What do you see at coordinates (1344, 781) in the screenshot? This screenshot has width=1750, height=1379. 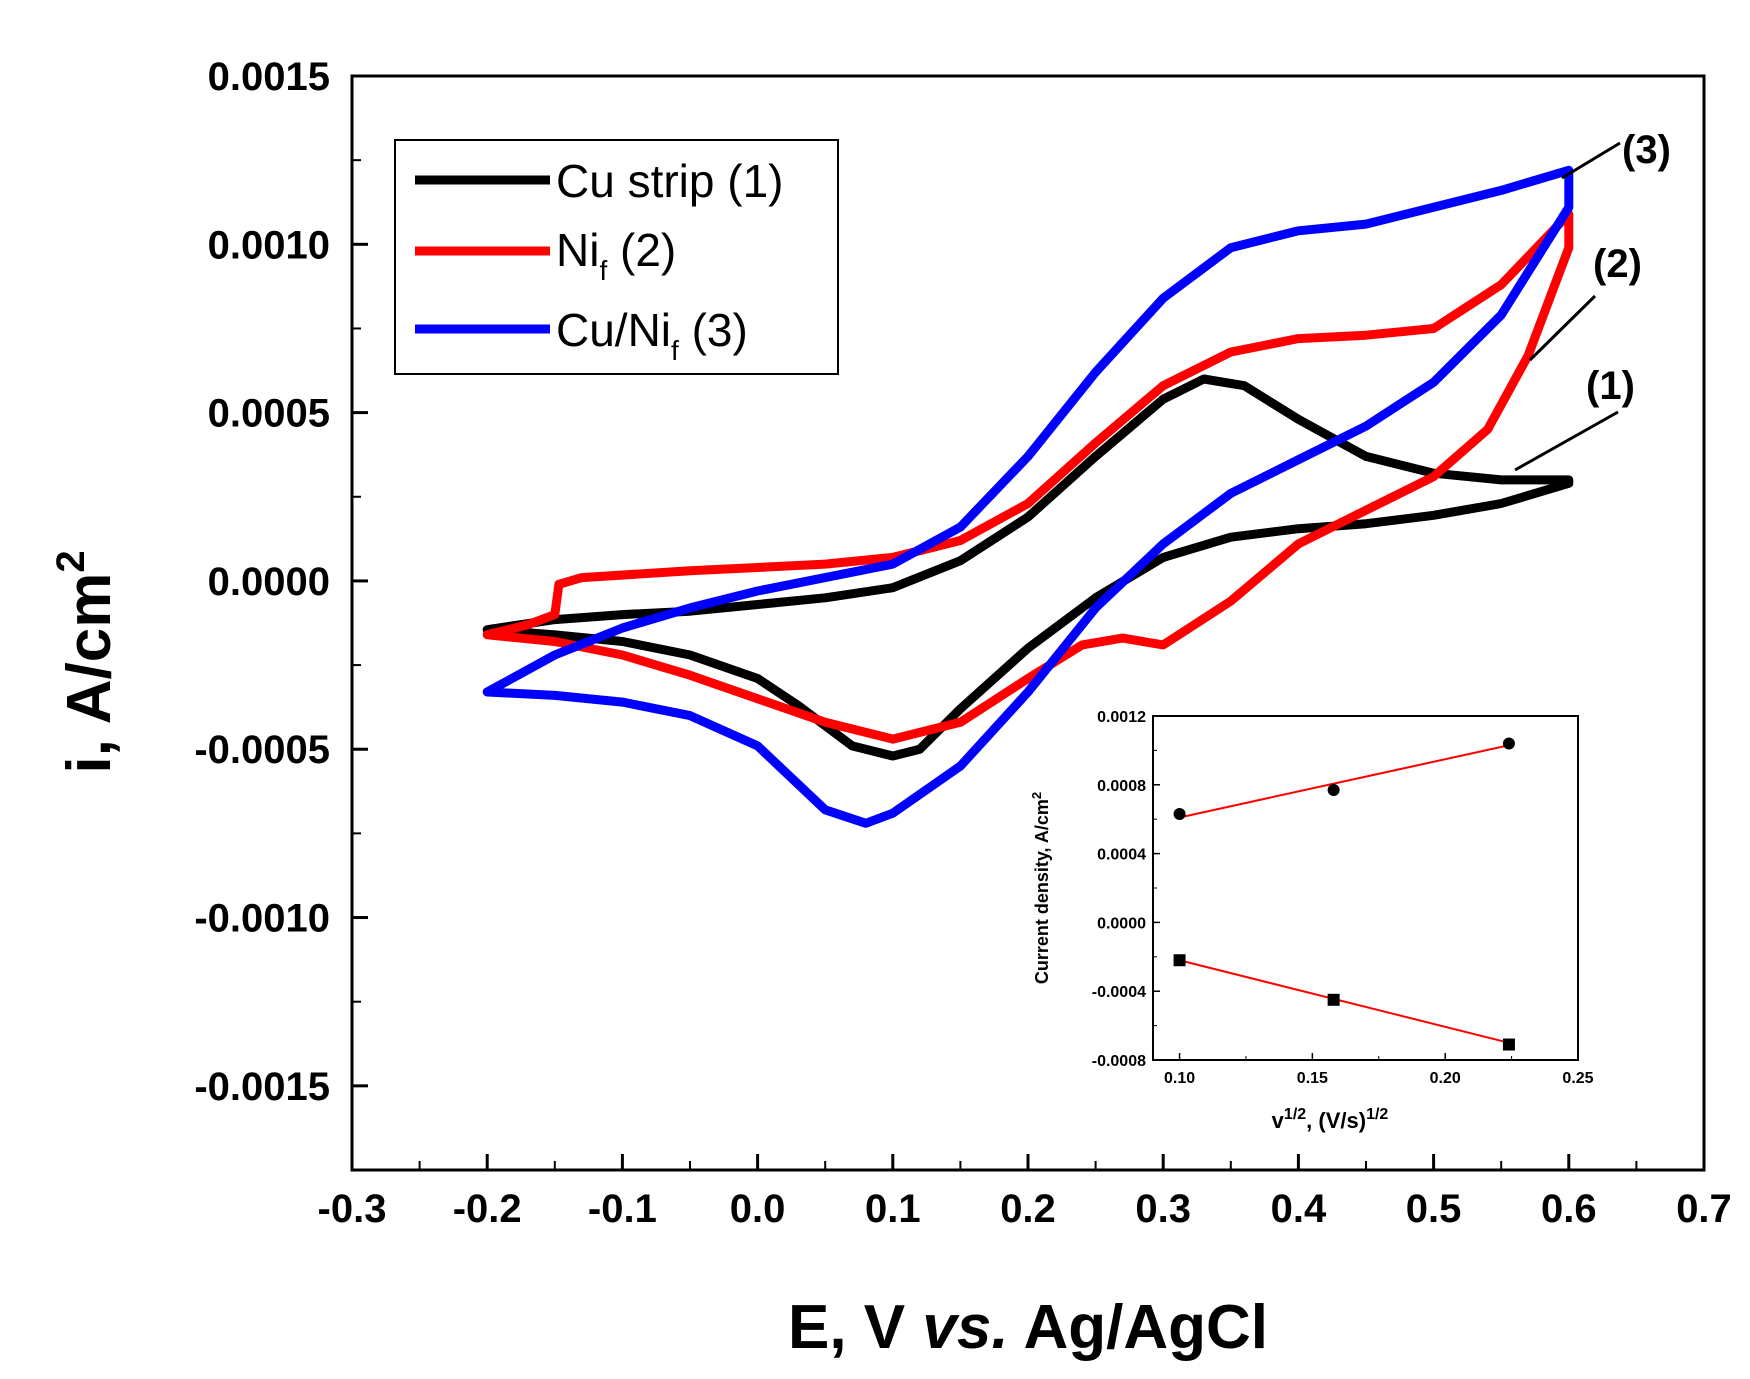 I see `inset-fit-line-anodic` at bounding box center [1344, 781].